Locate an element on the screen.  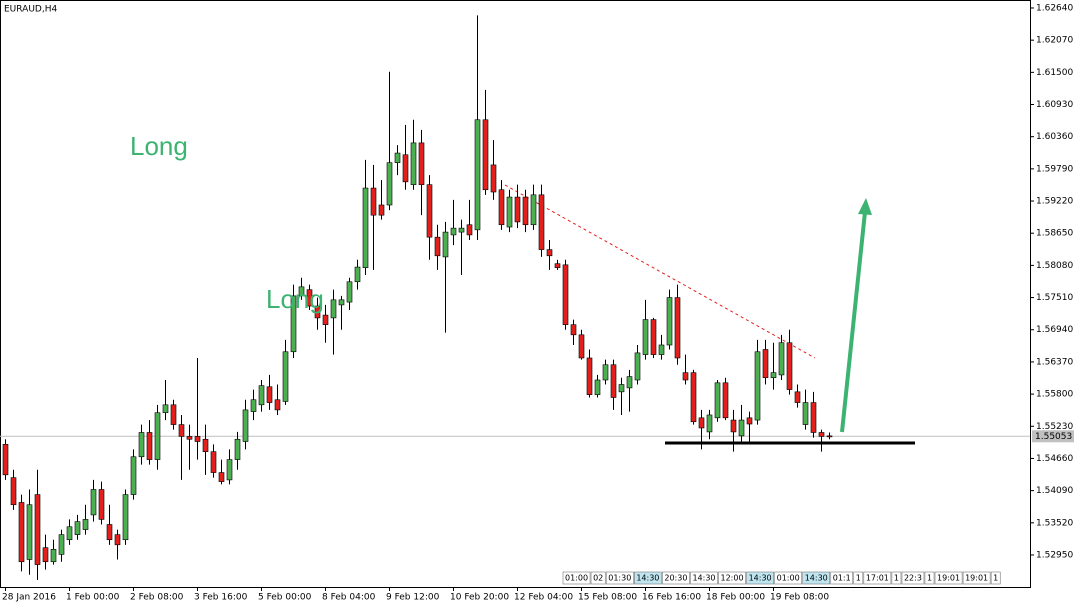
chart-title: EURAUD,H4 is located at coordinates (30, 10).